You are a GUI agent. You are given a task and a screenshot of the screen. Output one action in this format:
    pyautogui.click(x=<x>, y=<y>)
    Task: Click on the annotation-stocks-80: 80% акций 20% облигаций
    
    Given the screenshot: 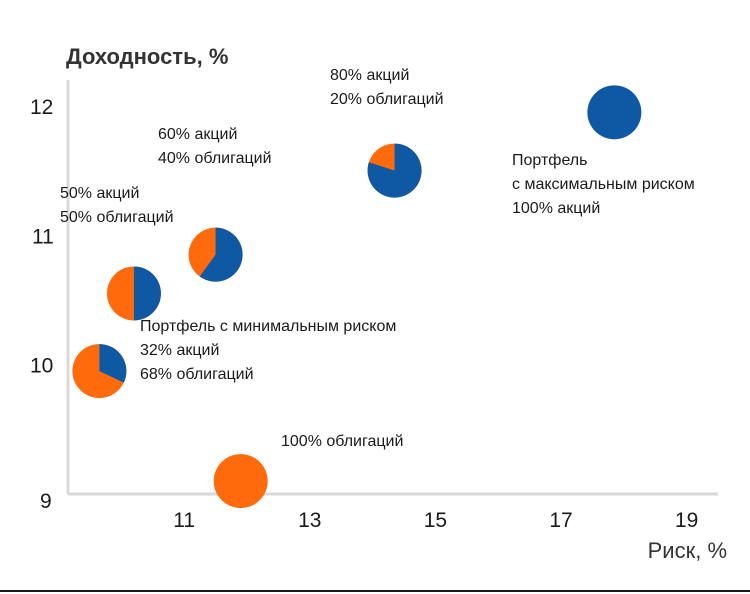 What is the action you would take?
    pyautogui.click(x=387, y=87)
    